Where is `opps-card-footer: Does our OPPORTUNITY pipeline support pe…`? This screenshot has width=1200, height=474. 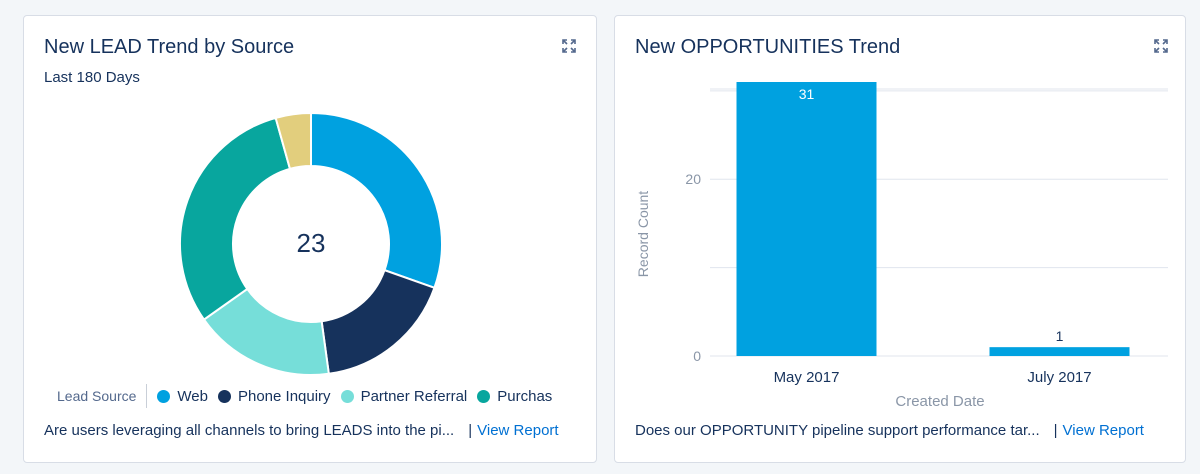 opps-card-footer: Does our OPPORTUNITY pipeline support pe… is located at coordinates (902, 430).